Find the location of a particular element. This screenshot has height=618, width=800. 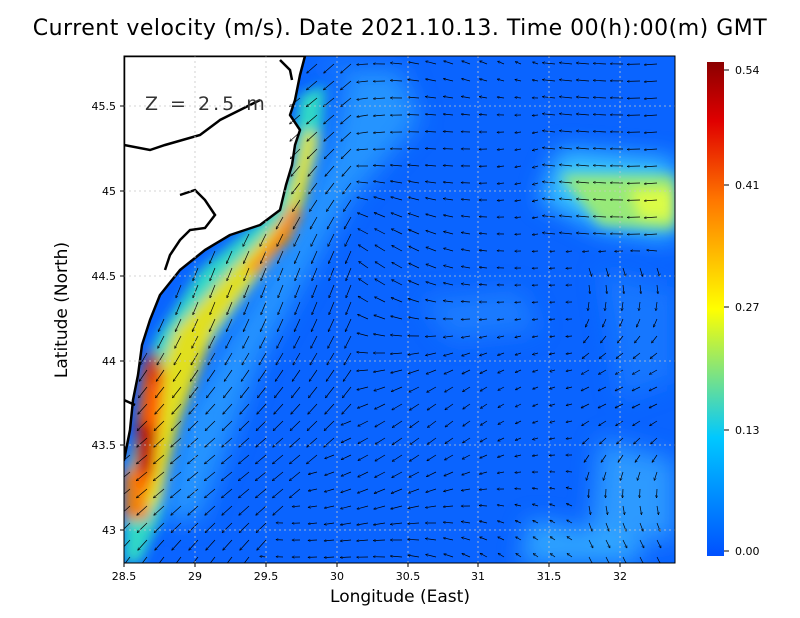

colorbar-ticks is located at coordinates (726, 310).